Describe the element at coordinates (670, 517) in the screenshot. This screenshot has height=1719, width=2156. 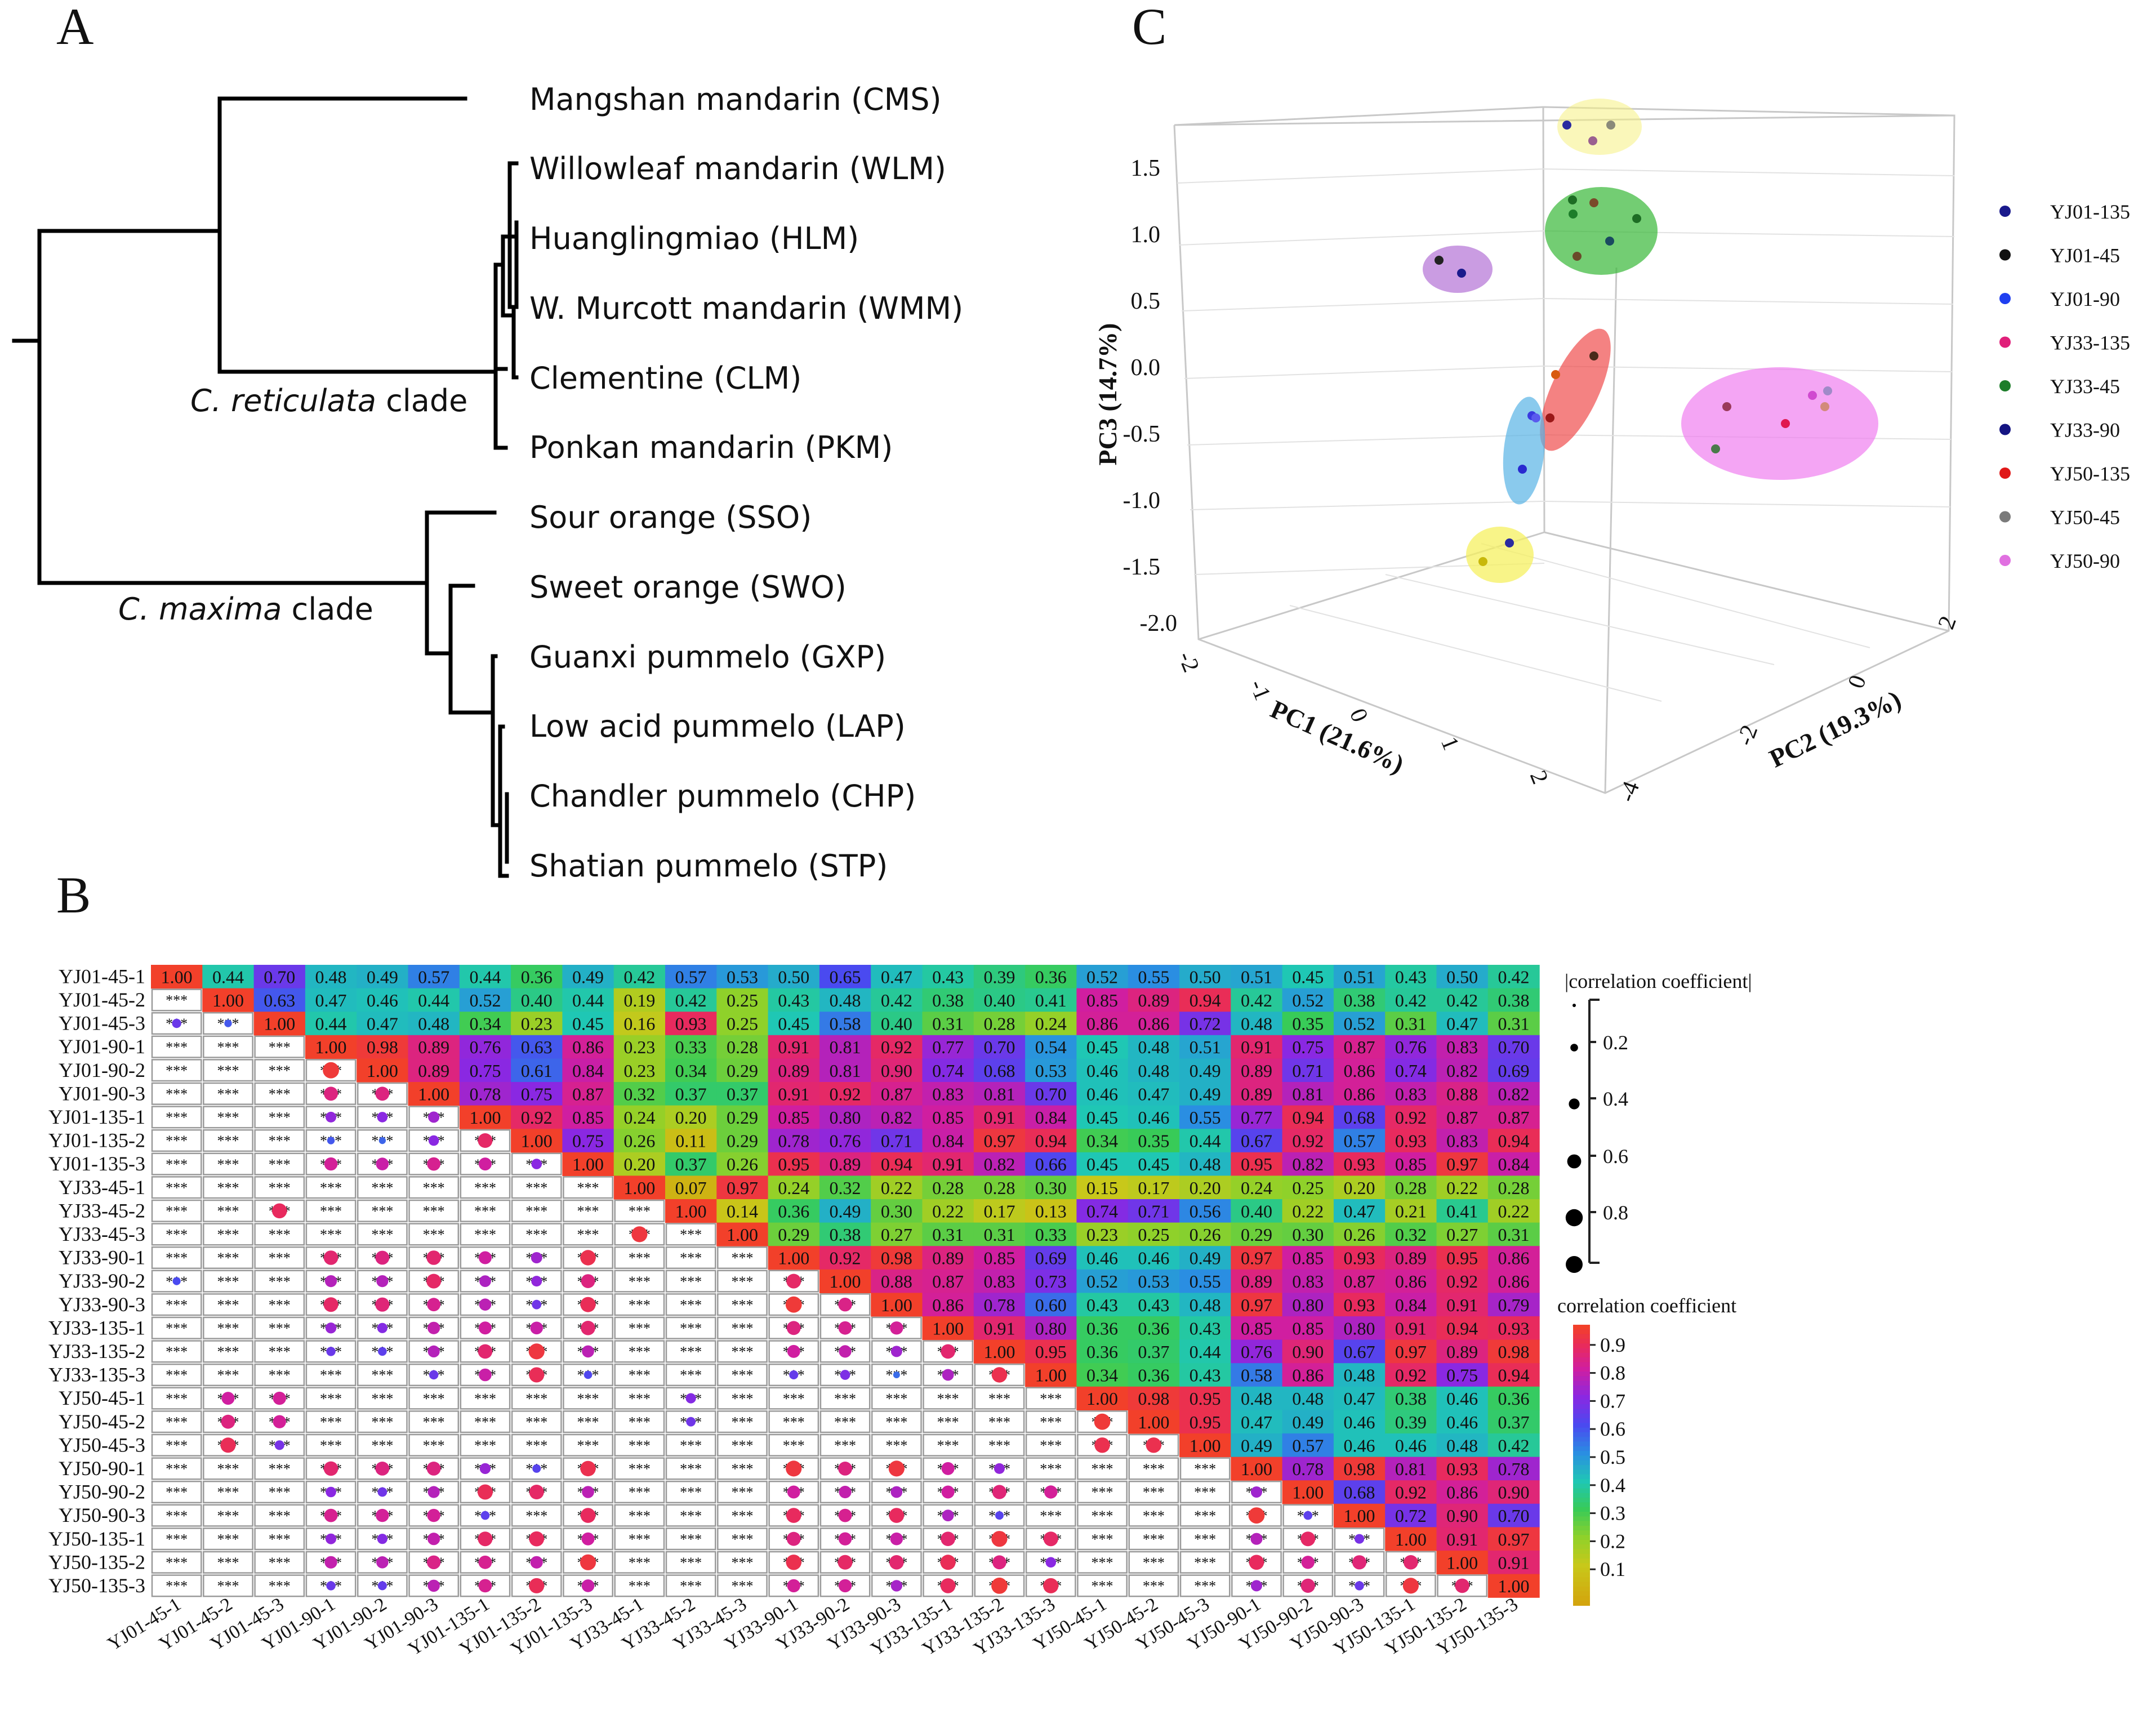
I see `taxon-label: Sour orange (SSO)` at that location.